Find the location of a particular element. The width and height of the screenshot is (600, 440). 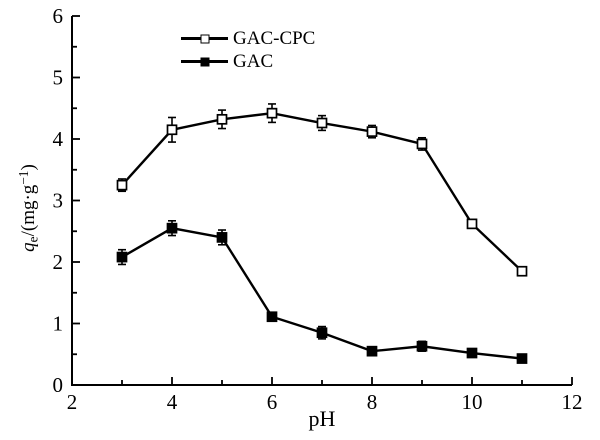

data-point-gac-ph4 is located at coordinates (172, 228).